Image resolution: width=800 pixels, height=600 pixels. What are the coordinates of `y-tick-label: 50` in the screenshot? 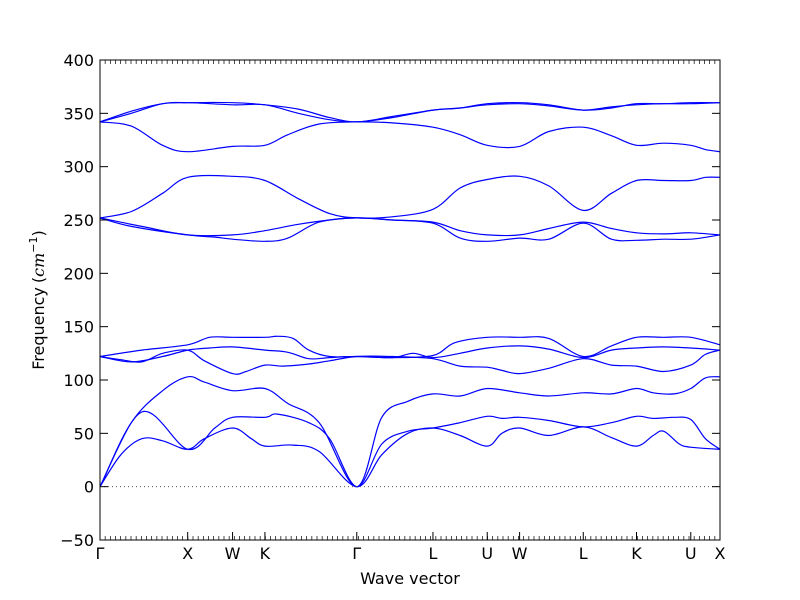 It's located at (84, 433).